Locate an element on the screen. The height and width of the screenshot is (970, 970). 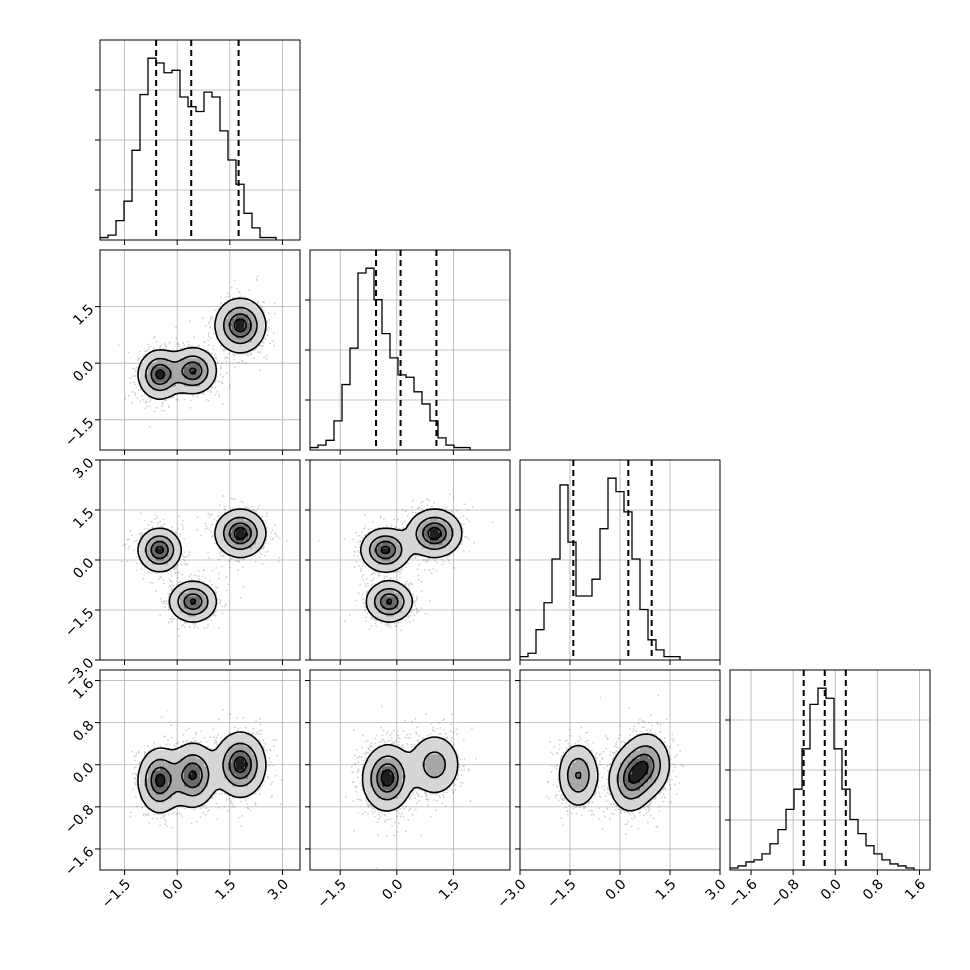
panel-2-0: −3.0−1.50.01.53.0 is located at coordinates (181, 572).